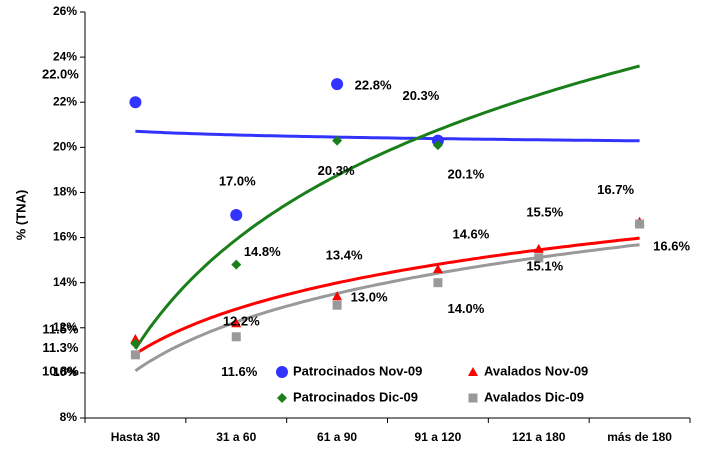  What do you see at coordinates (337, 437) in the screenshot?
I see `x-tick-label: 61 a 90` at bounding box center [337, 437].